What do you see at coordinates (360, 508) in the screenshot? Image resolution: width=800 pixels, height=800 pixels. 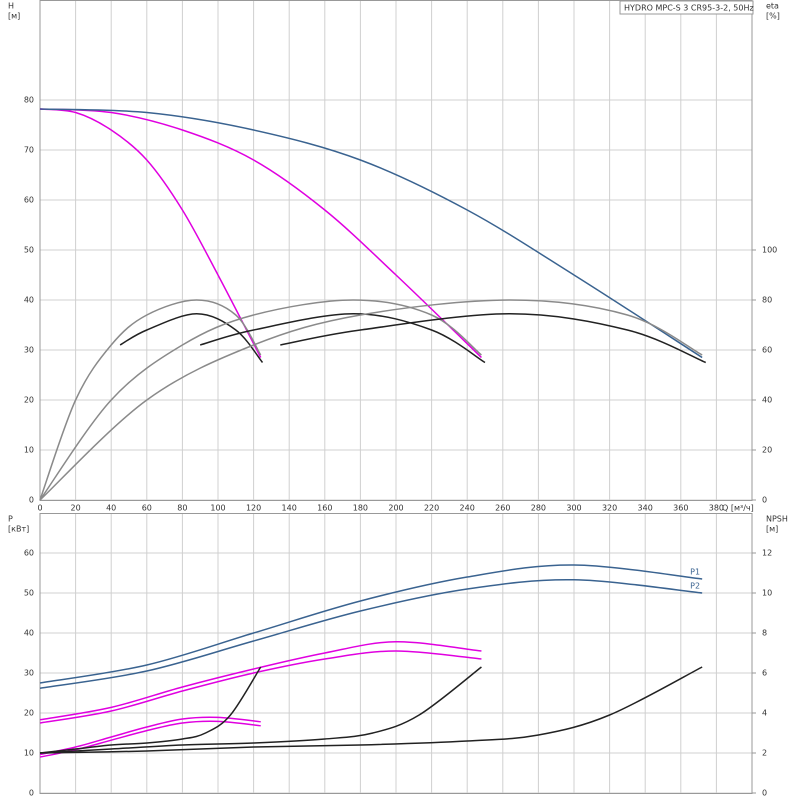 I see `x-tick-label: 180` at bounding box center [360, 508].